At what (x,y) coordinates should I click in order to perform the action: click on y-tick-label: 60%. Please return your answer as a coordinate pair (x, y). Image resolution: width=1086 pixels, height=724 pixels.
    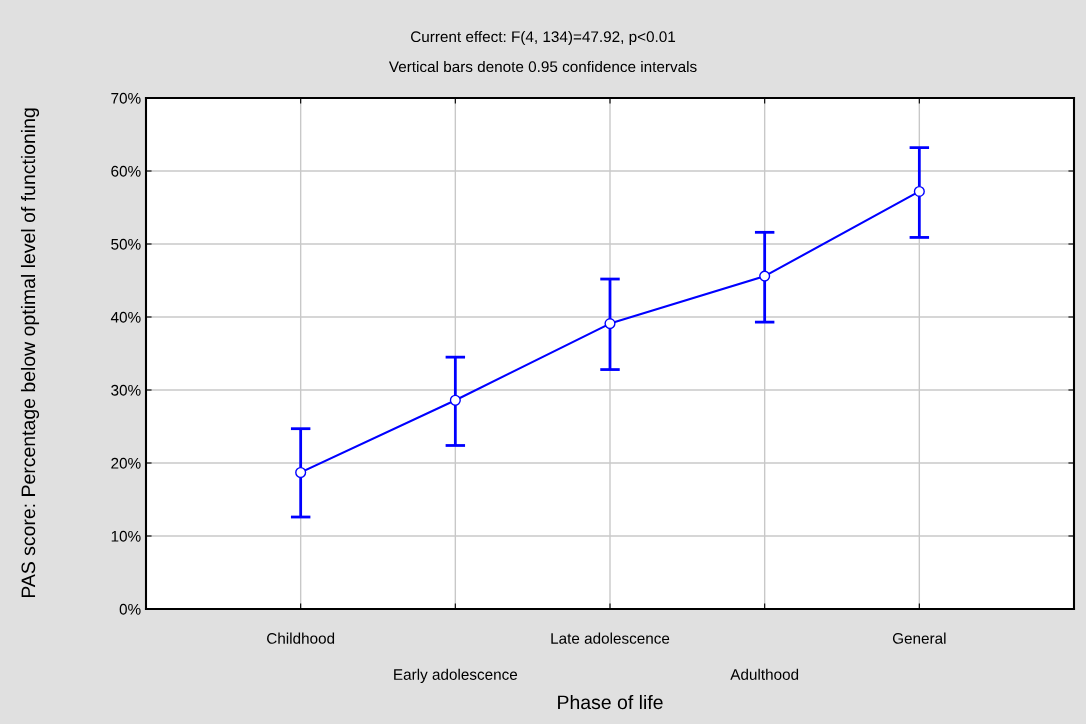
    Looking at the image, I should click on (126, 171).